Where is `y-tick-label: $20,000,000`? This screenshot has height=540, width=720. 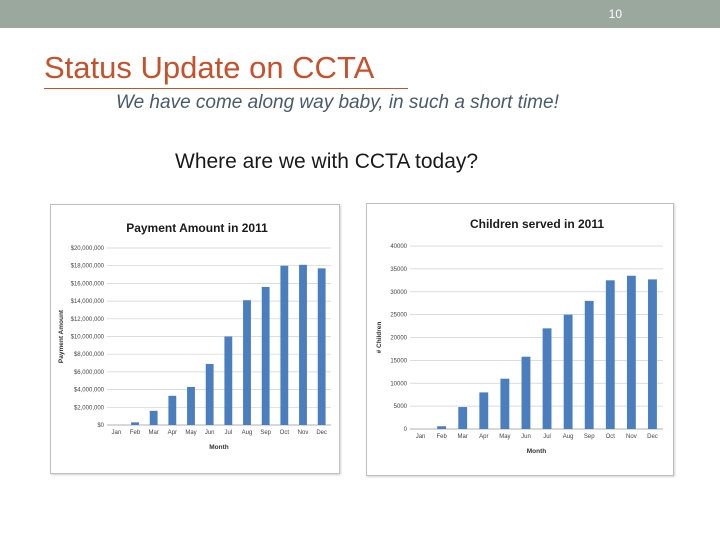
y-tick-label: $20,000,000 is located at coordinates (88, 249).